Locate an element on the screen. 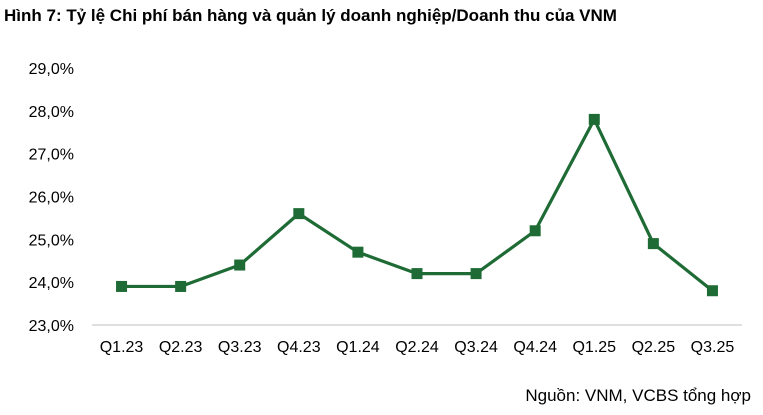 This screenshot has width=763, height=415. x-tick-label: Q4.24 is located at coordinates (535, 347).